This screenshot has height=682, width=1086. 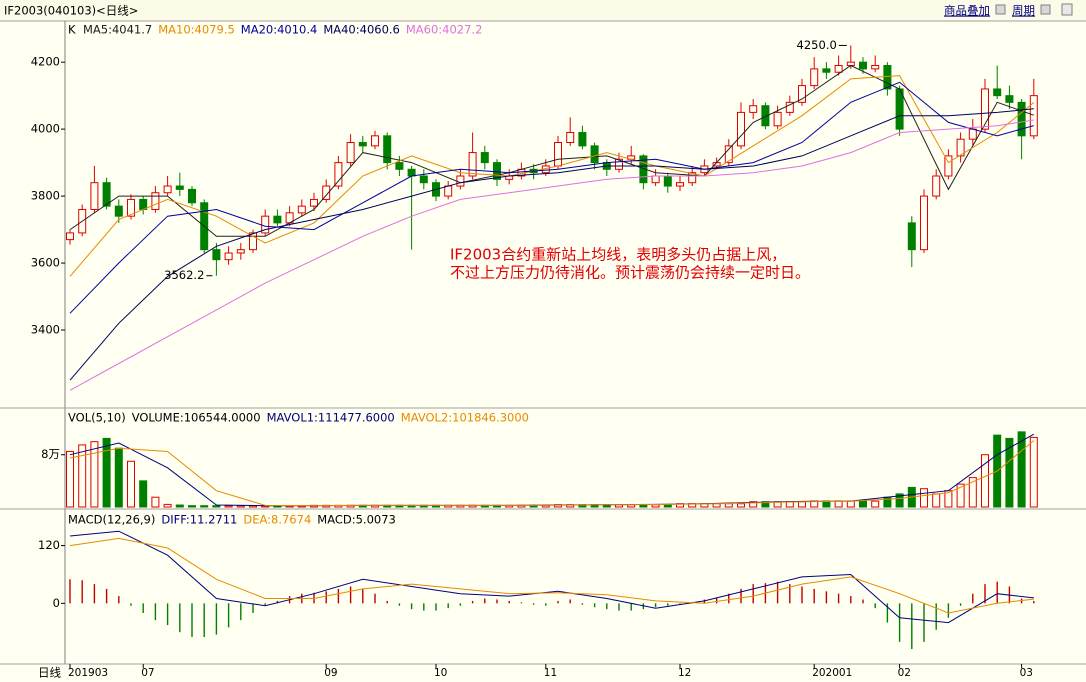 What do you see at coordinates (111, 520) in the screenshot?
I see `legend-entry: MACD(12,26,9)` at bounding box center [111, 520].